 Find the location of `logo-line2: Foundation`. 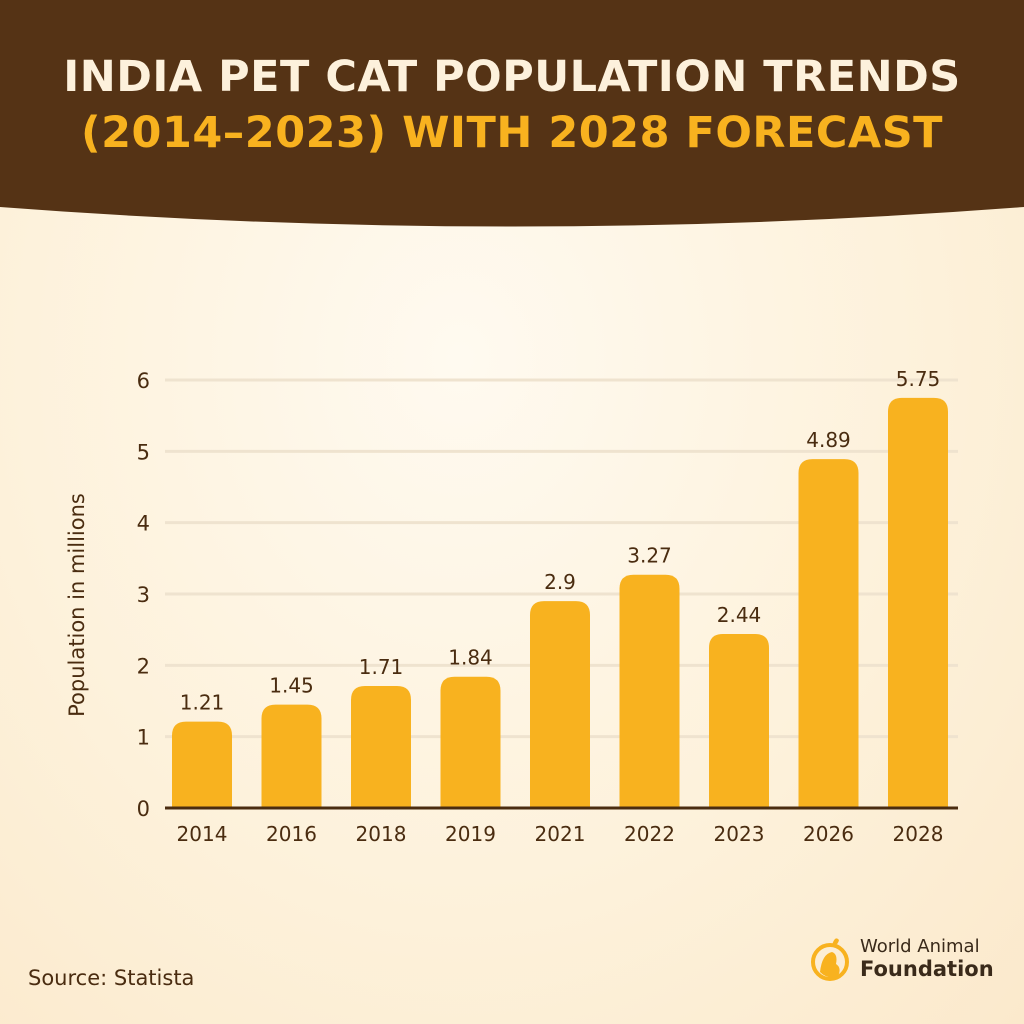

logo-line2: Foundation is located at coordinates (927, 969).